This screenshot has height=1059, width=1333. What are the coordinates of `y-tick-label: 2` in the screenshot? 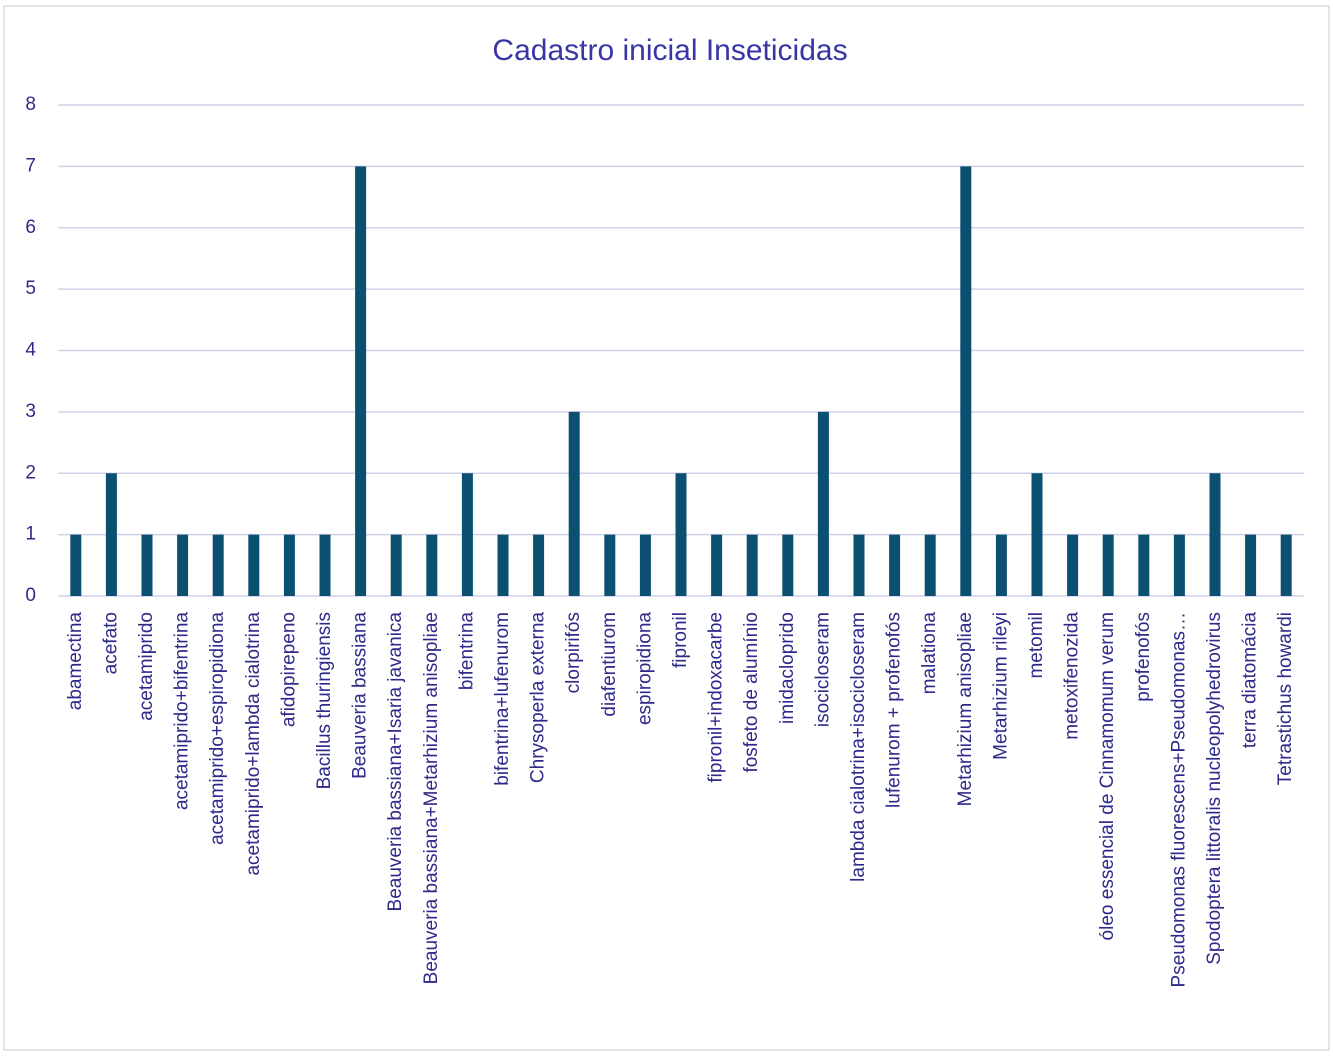 It's located at (30, 472).